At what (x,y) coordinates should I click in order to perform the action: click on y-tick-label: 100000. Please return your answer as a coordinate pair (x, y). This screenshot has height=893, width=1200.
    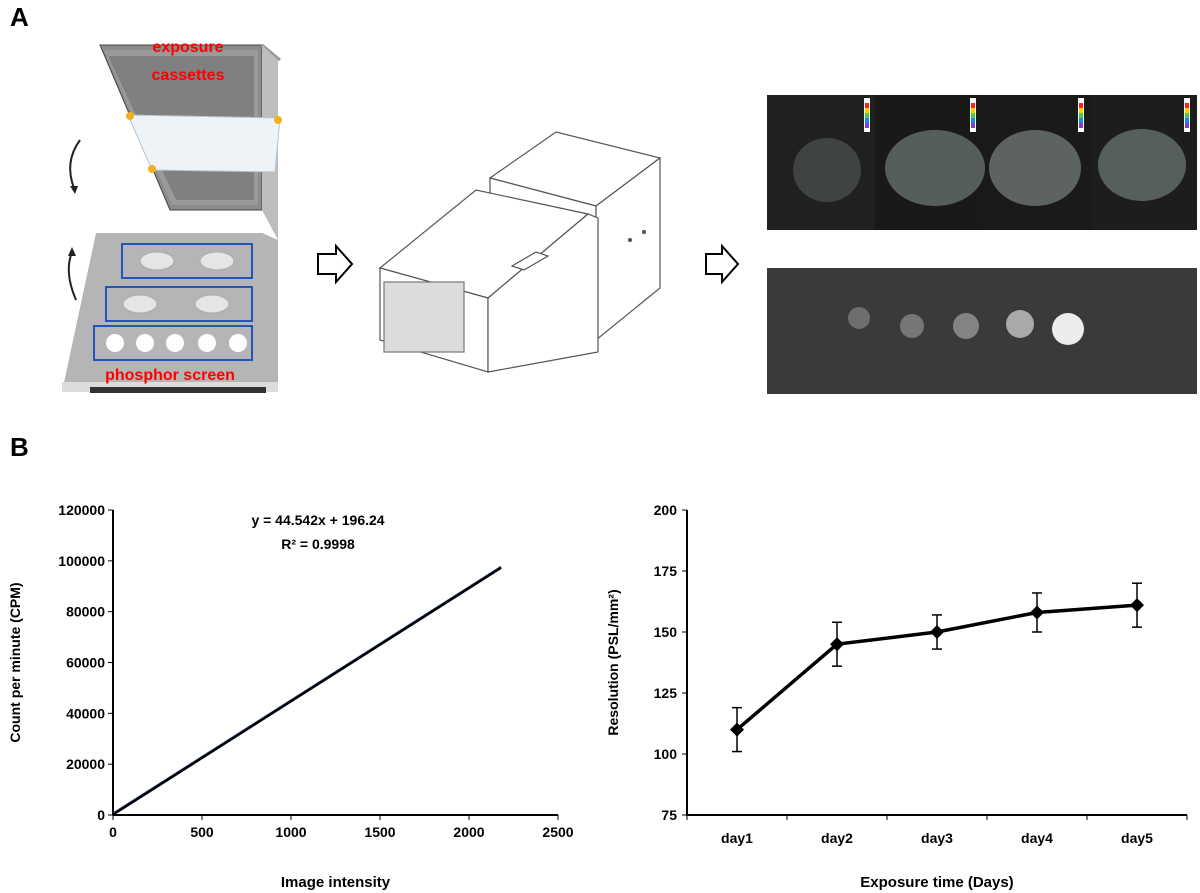
    Looking at the image, I should click on (81, 561).